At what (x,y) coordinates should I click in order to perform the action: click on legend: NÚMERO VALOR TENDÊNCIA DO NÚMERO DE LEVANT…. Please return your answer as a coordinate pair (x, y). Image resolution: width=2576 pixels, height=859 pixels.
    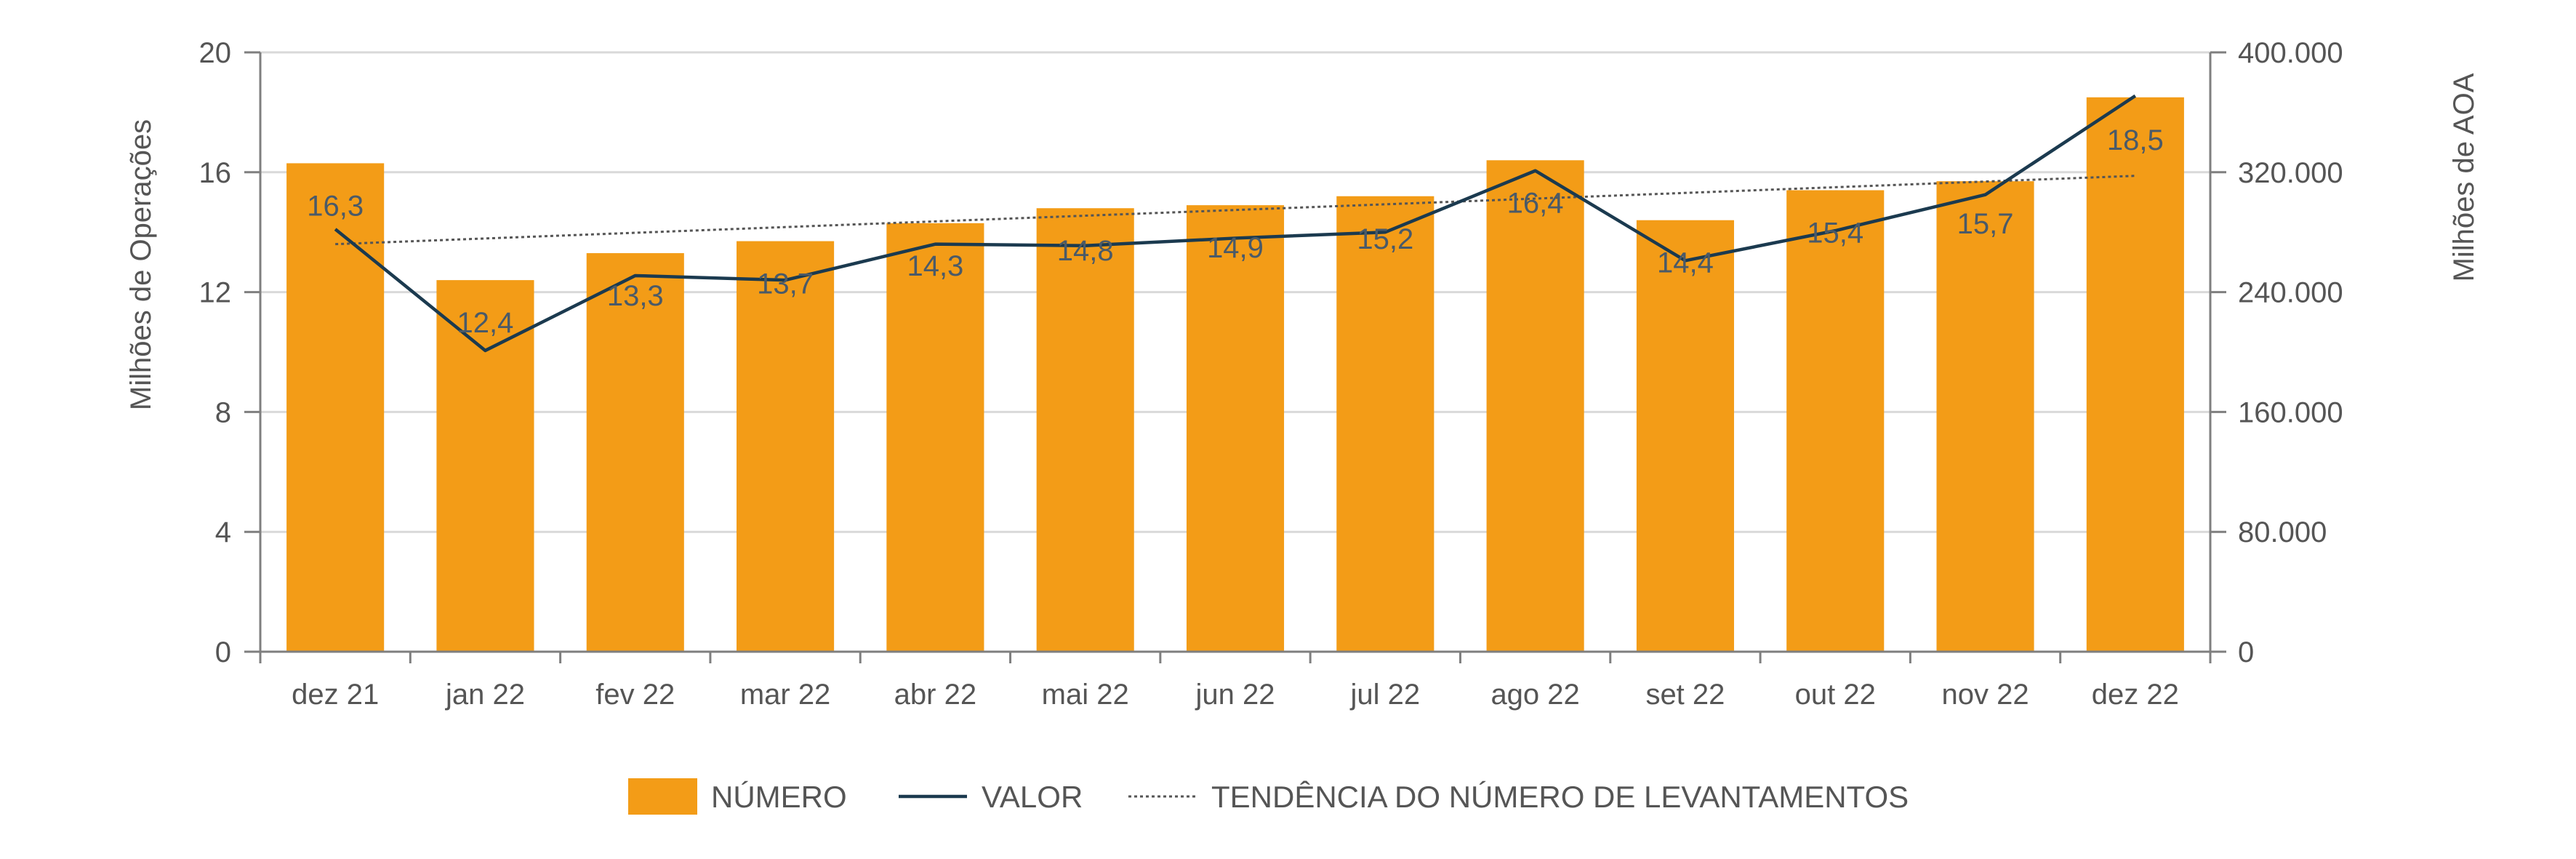
    Looking at the image, I should click on (1268, 796).